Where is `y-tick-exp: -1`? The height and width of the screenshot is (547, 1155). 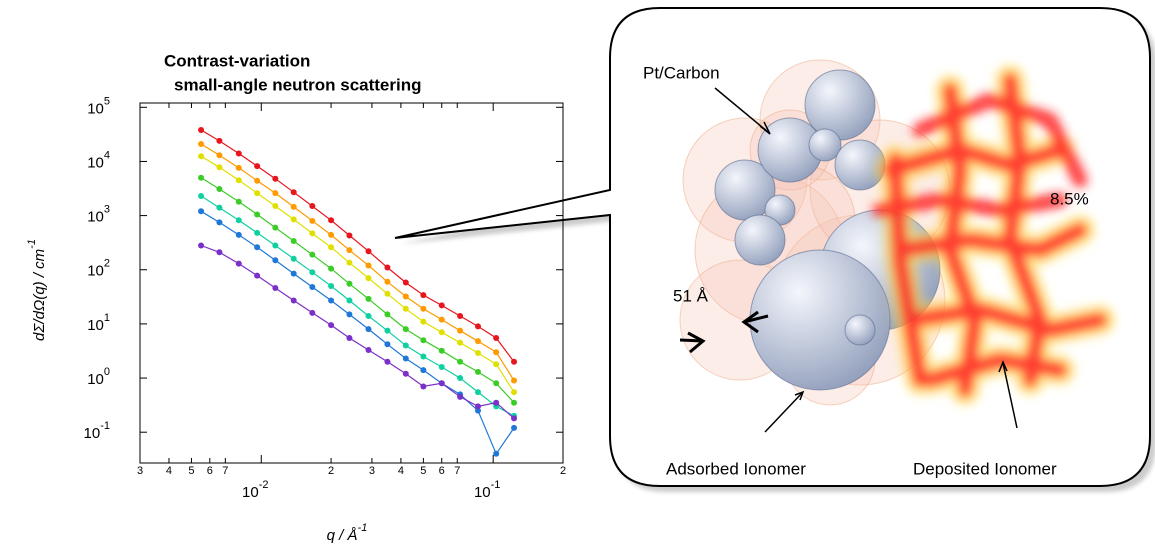 y-tick-exp: -1 is located at coordinates (105, 426).